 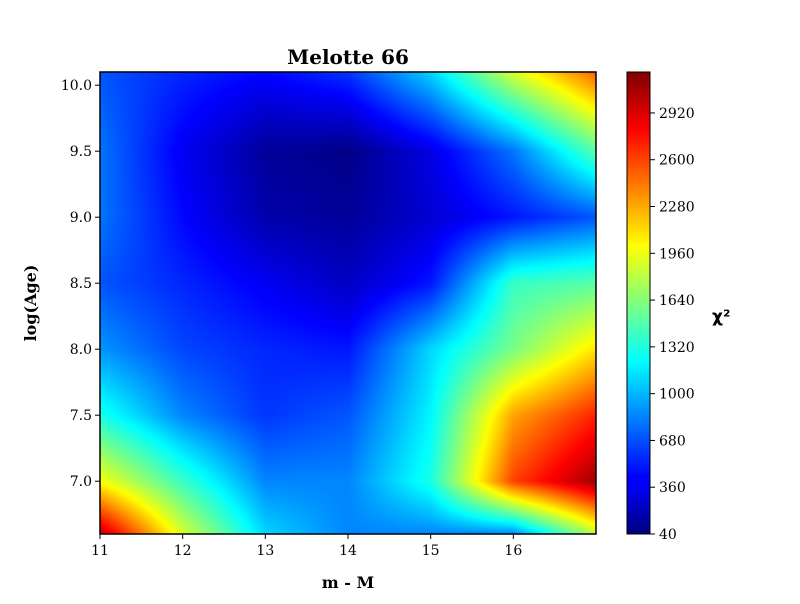 I want to click on colorbar-tick-label: 1000, so click(x=677, y=395).